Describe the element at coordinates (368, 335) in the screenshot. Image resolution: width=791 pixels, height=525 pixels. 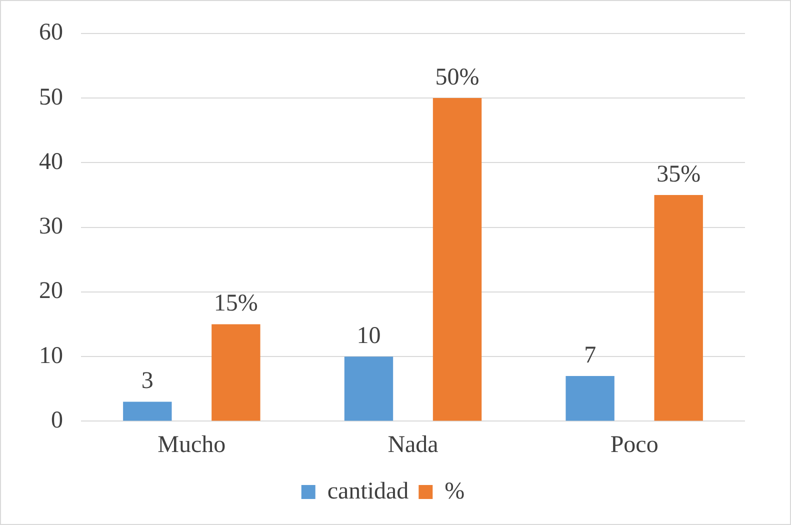
I see `data-label: 10` at that location.